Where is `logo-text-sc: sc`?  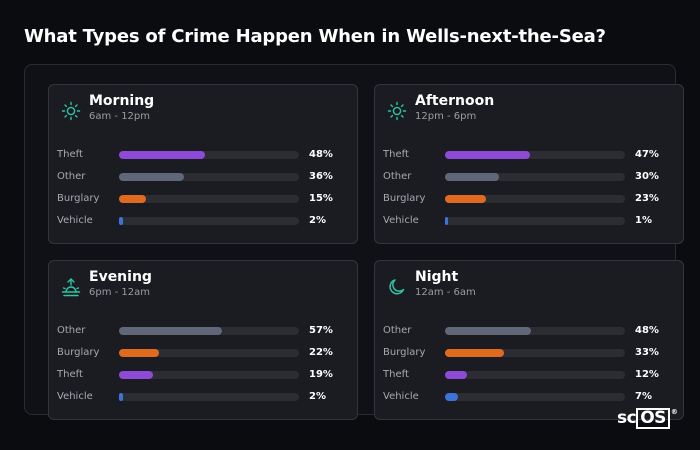 logo-text-sc: sc is located at coordinates (627, 418).